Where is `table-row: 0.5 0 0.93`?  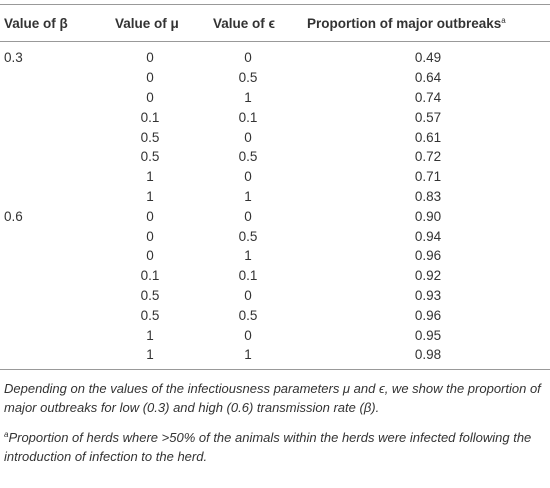
table-row: 0.5 0 0.93 is located at coordinates (275, 296).